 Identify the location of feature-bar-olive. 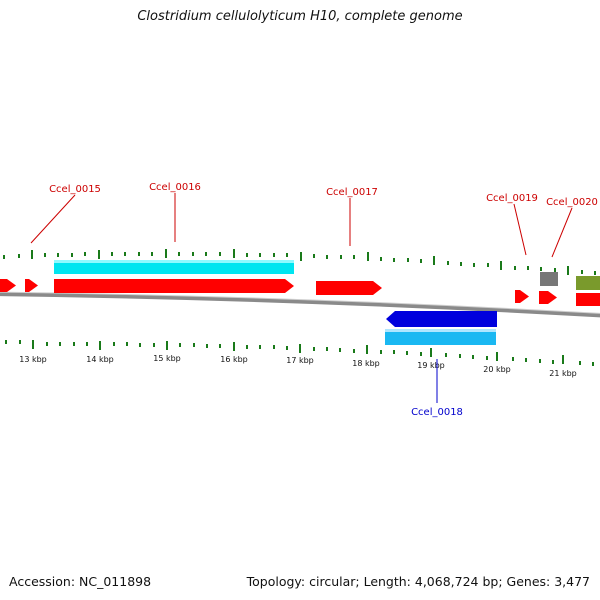
(588, 283).